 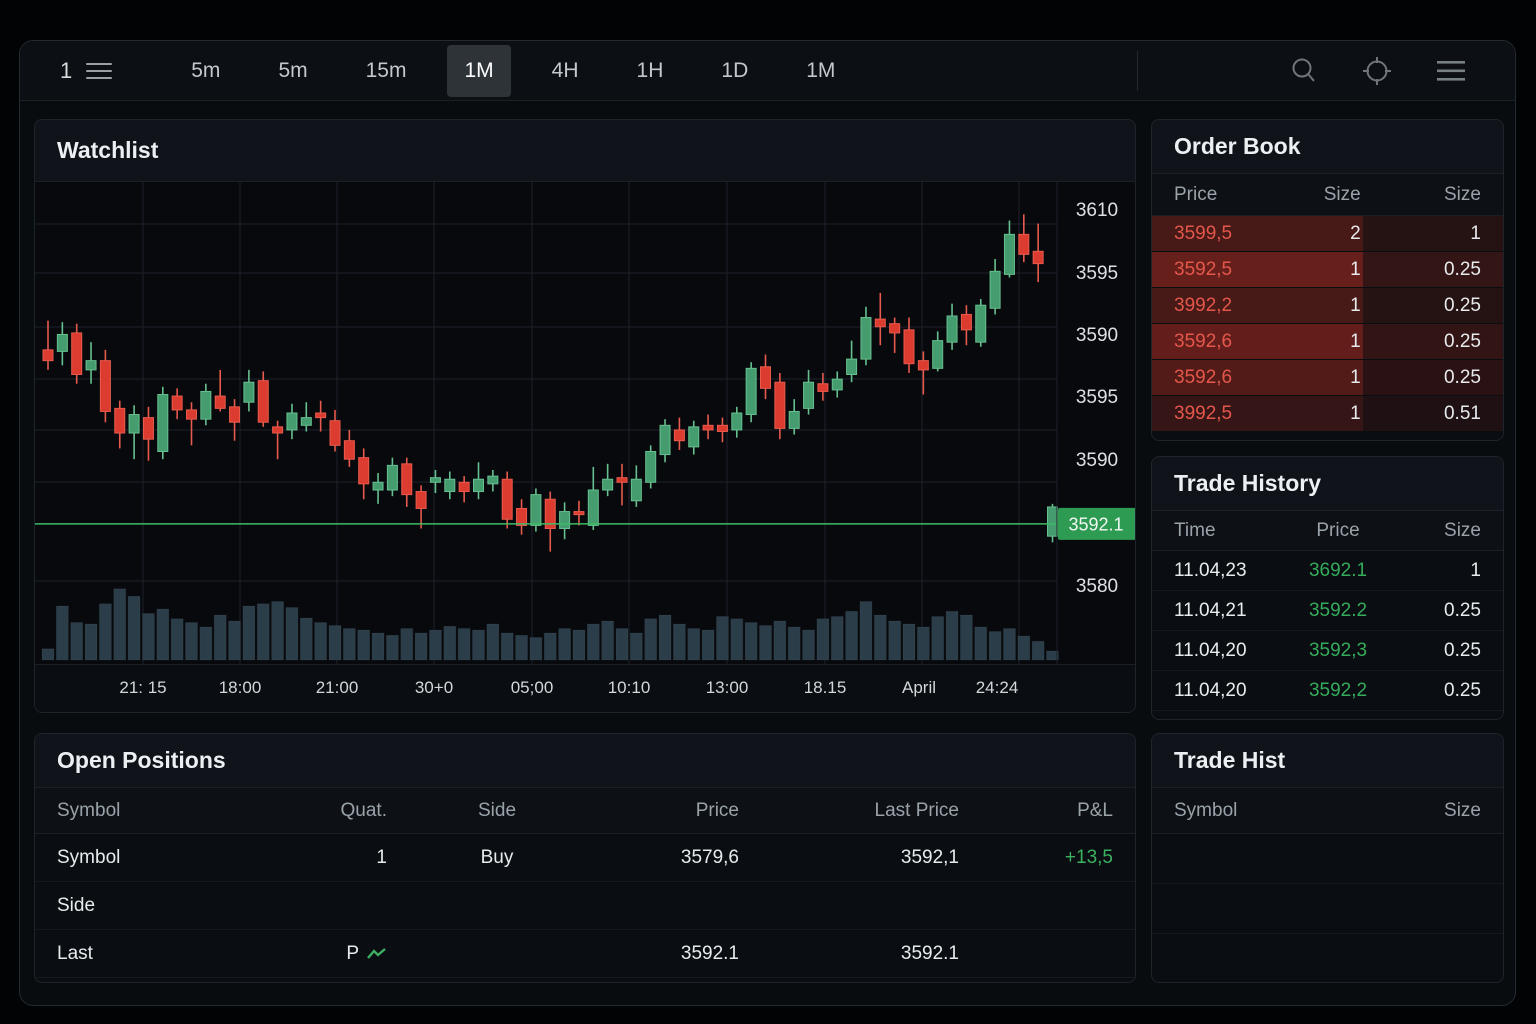 I want to click on trade-history-row: 11.04,23 3692.1 1, so click(x=1327, y=571).